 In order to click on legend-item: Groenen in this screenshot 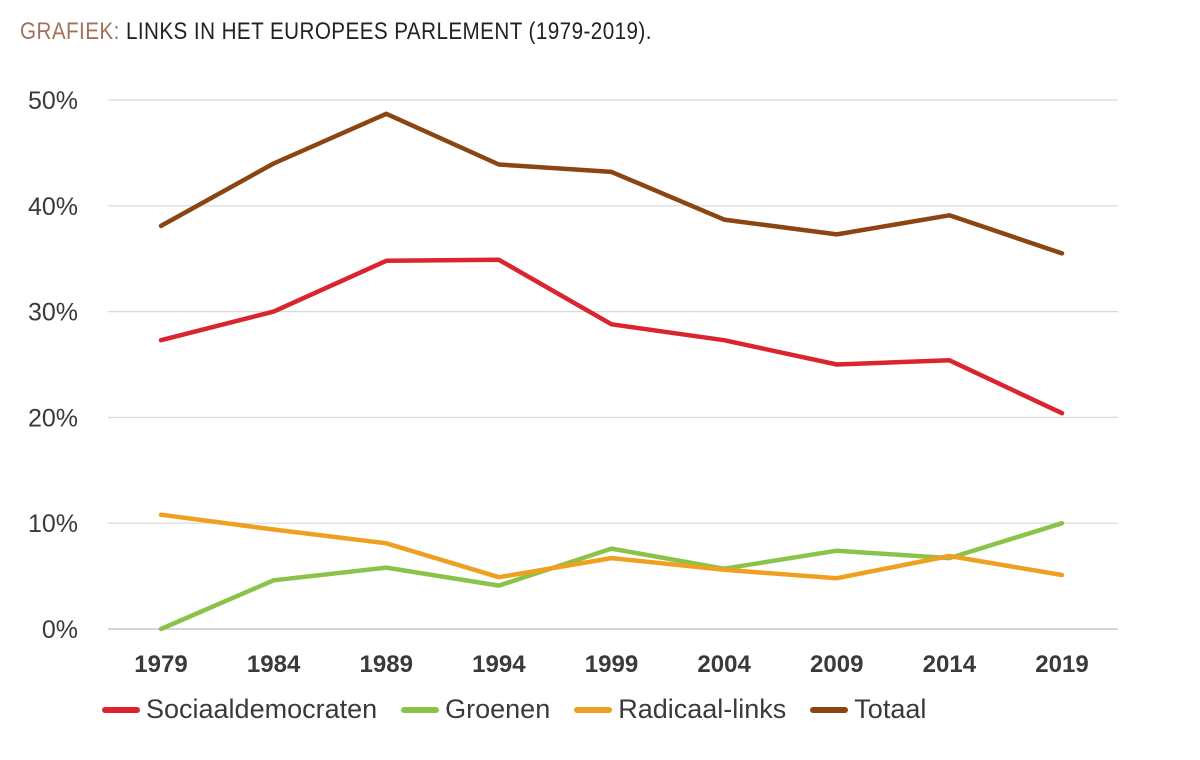, I will do `click(475, 709)`.